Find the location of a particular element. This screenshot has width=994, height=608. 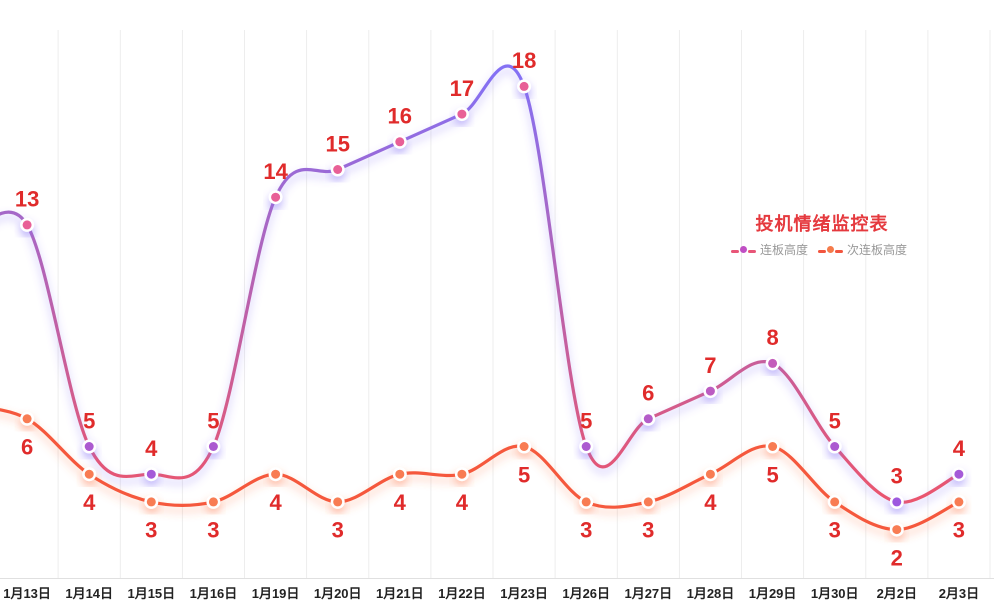

x-axis-label: 1月28日 is located at coordinates (710, 593).